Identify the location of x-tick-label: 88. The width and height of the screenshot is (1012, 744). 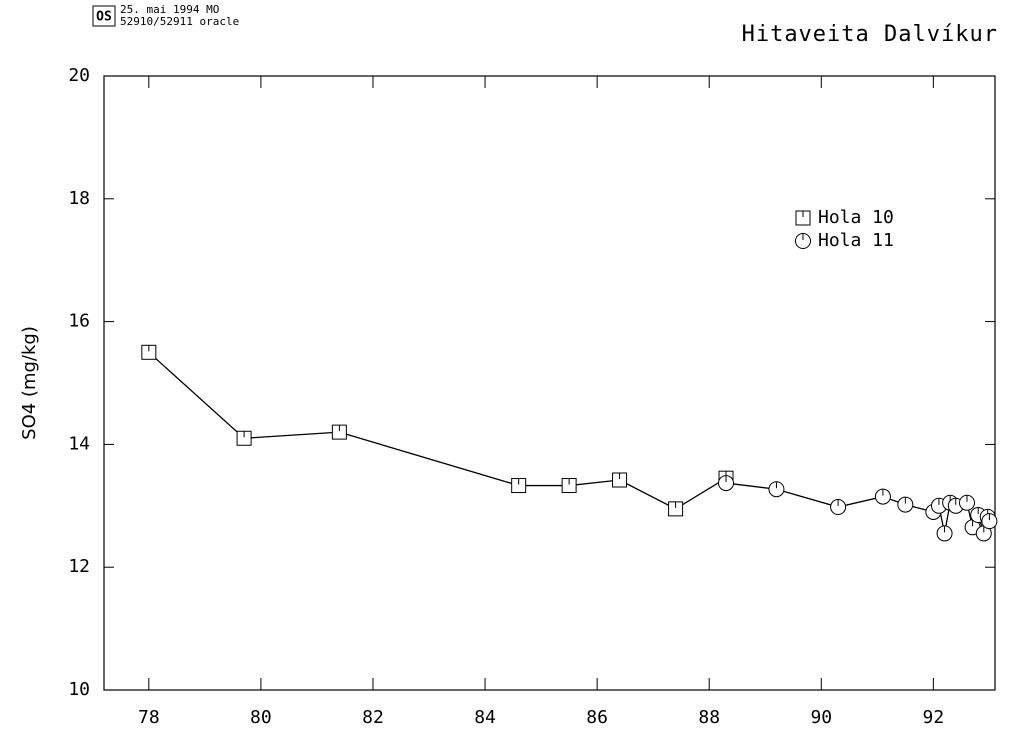
(709, 717).